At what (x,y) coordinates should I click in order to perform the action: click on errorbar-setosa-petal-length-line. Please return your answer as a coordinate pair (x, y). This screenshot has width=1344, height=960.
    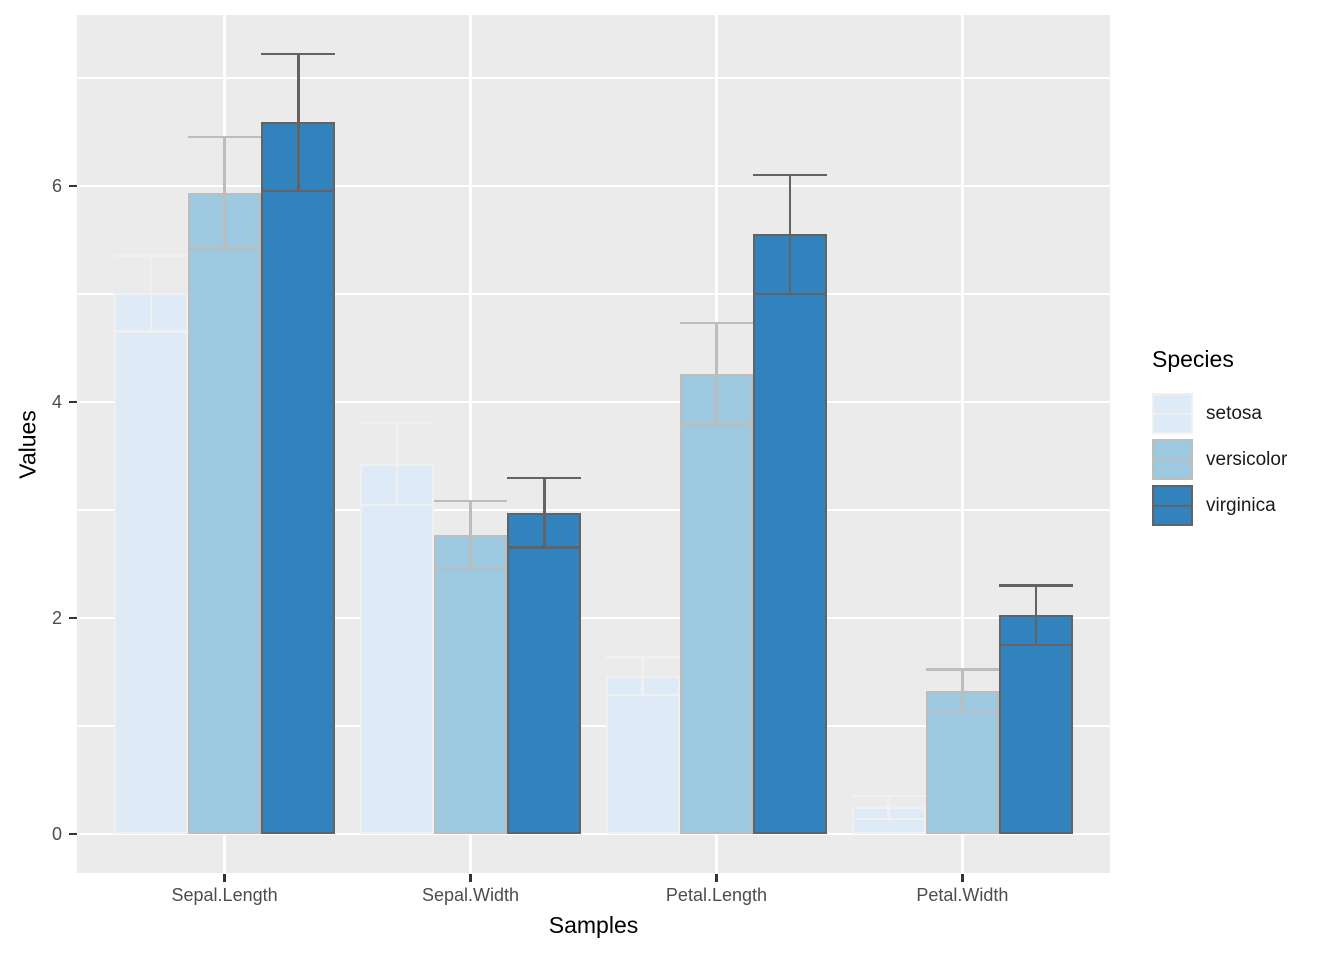
    Looking at the image, I should click on (642, 676).